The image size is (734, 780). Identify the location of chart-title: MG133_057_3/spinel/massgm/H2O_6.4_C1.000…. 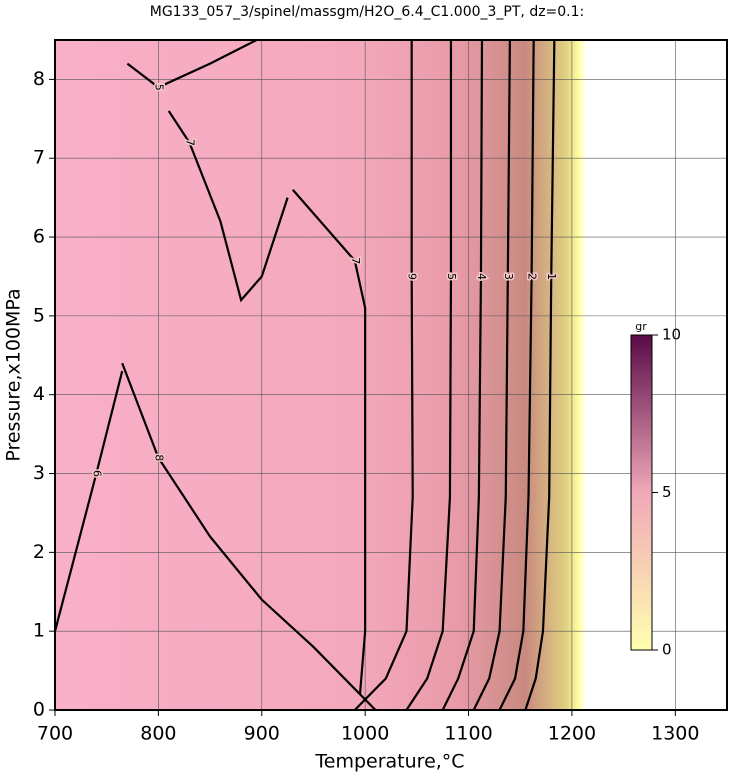
(367, 12).